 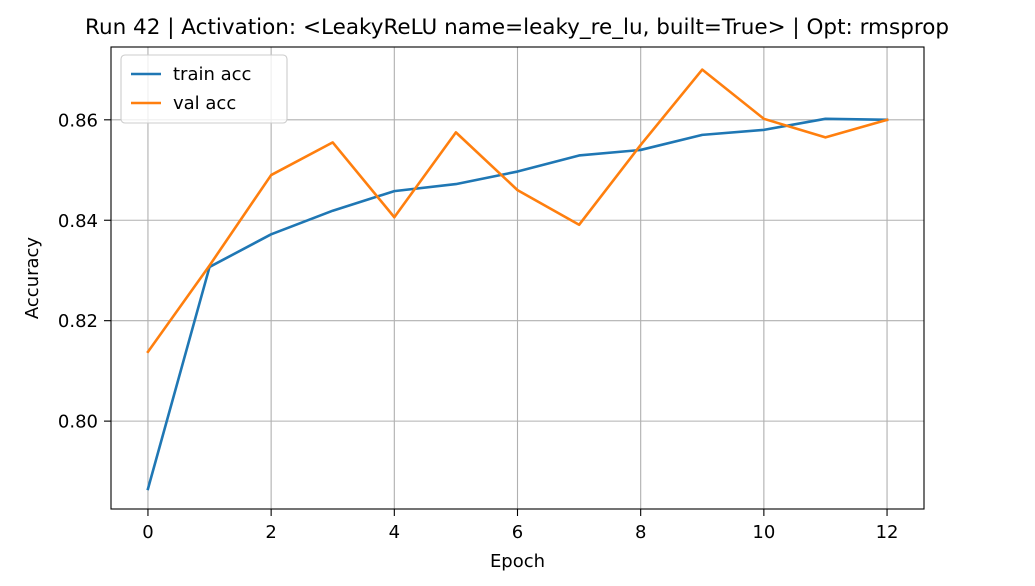 I want to click on x-axis-label: Epoch, so click(x=517, y=561).